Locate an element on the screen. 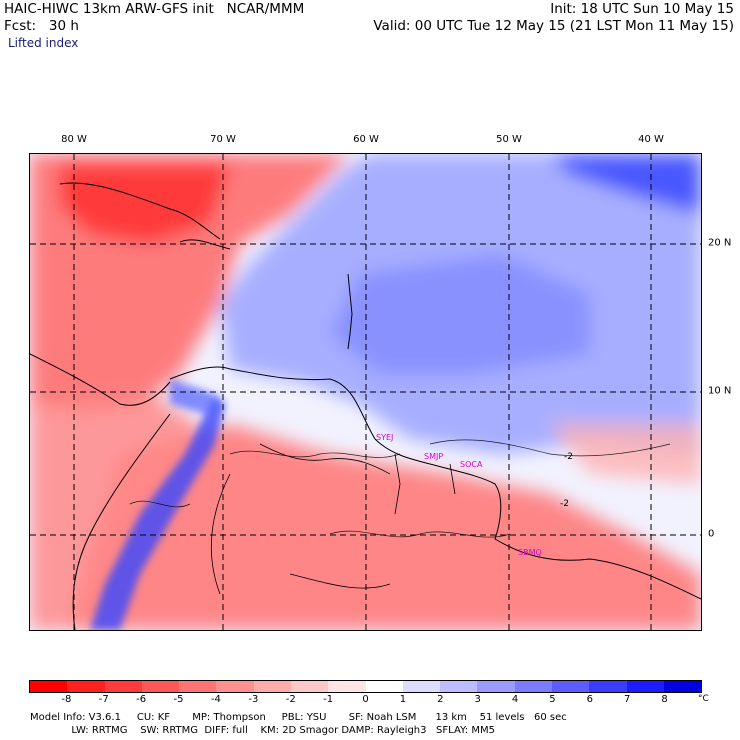 This screenshot has height=740, width=740. forecast-hour: Fcst: 30 h is located at coordinates (41, 26).